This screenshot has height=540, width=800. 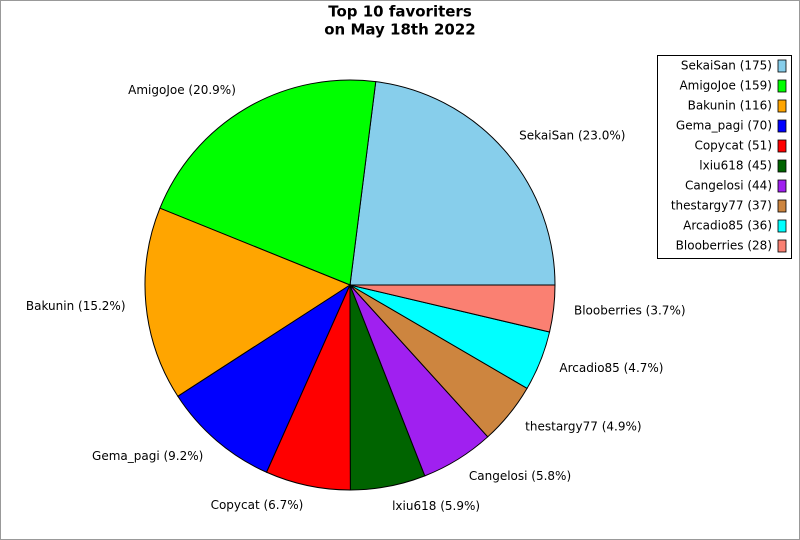 I want to click on slice-label: Copycat (6.7%), so click(x=257, y=505).